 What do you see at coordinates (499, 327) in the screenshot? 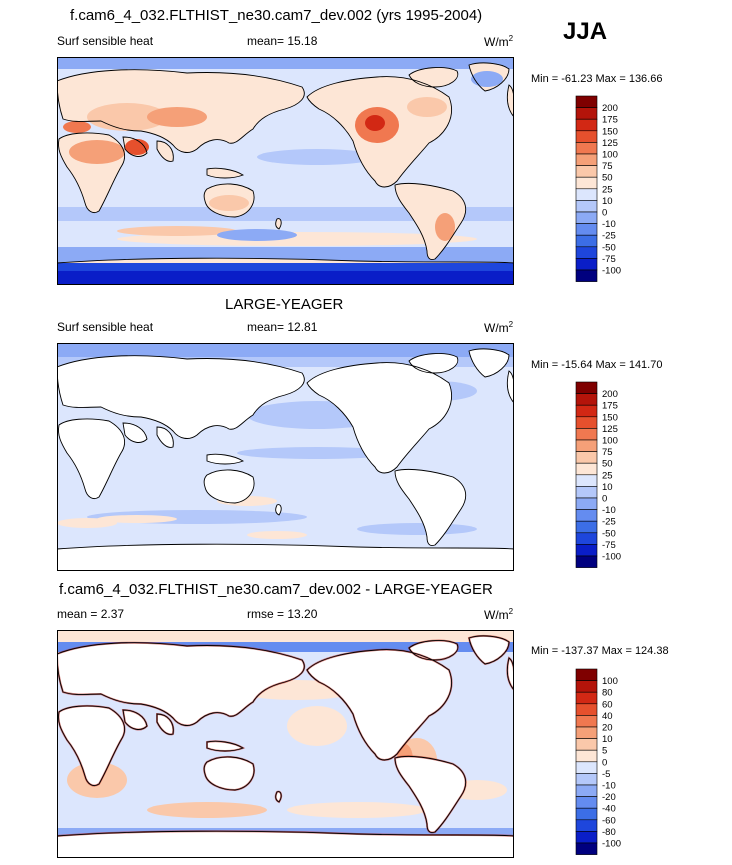
I see `panel2-units: W/m2` at bounding box center [499, 327].